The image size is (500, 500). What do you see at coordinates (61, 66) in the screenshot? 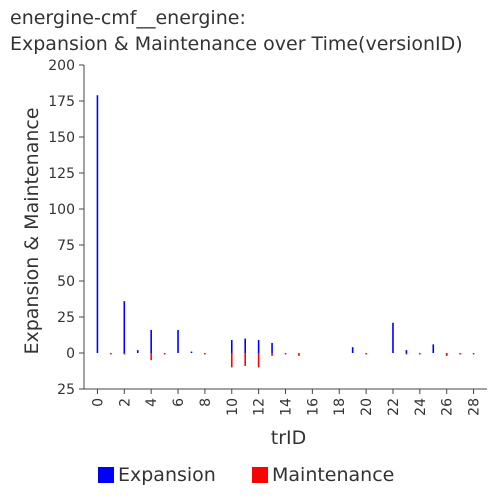
I see `y-tick-label-200: 200` at bounding box center [61, 66].